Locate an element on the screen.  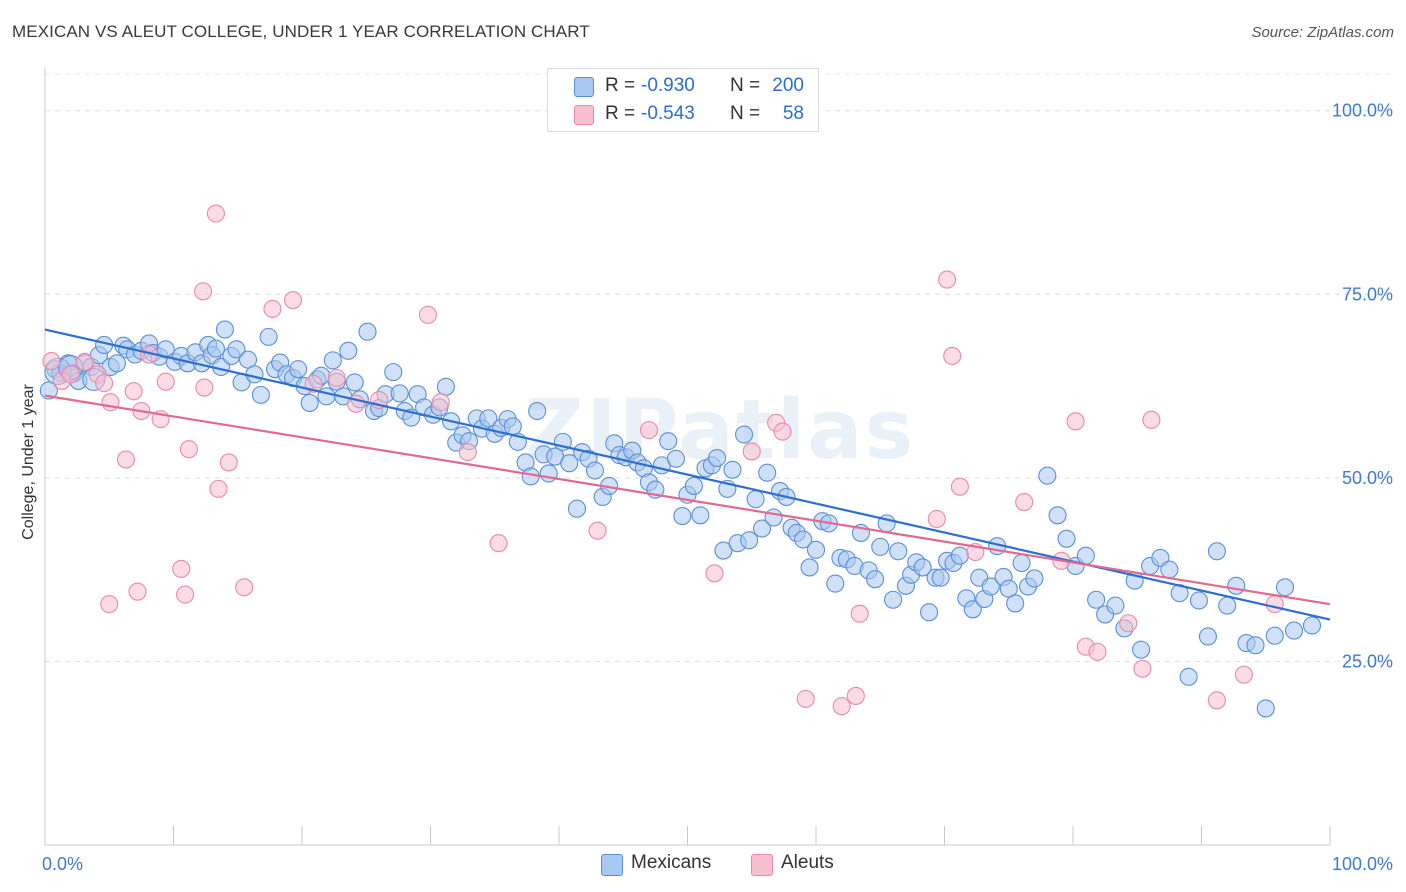
chart-source: Source: ZipAtlas.com is located at coordinates (1322, 32).